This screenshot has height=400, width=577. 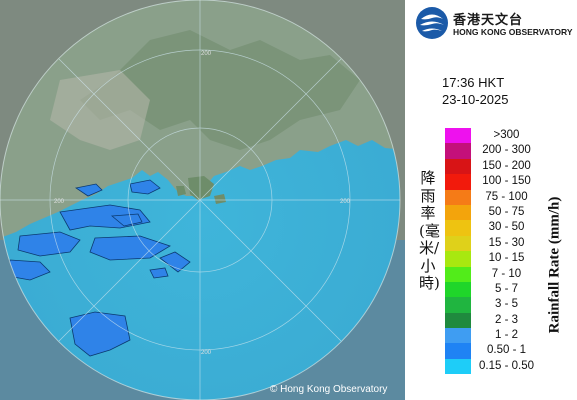 What do you see at coordinates (506, 273) in the screenshot?
I see `legend-label: 7 - 10` at bounding box center [506, 273].